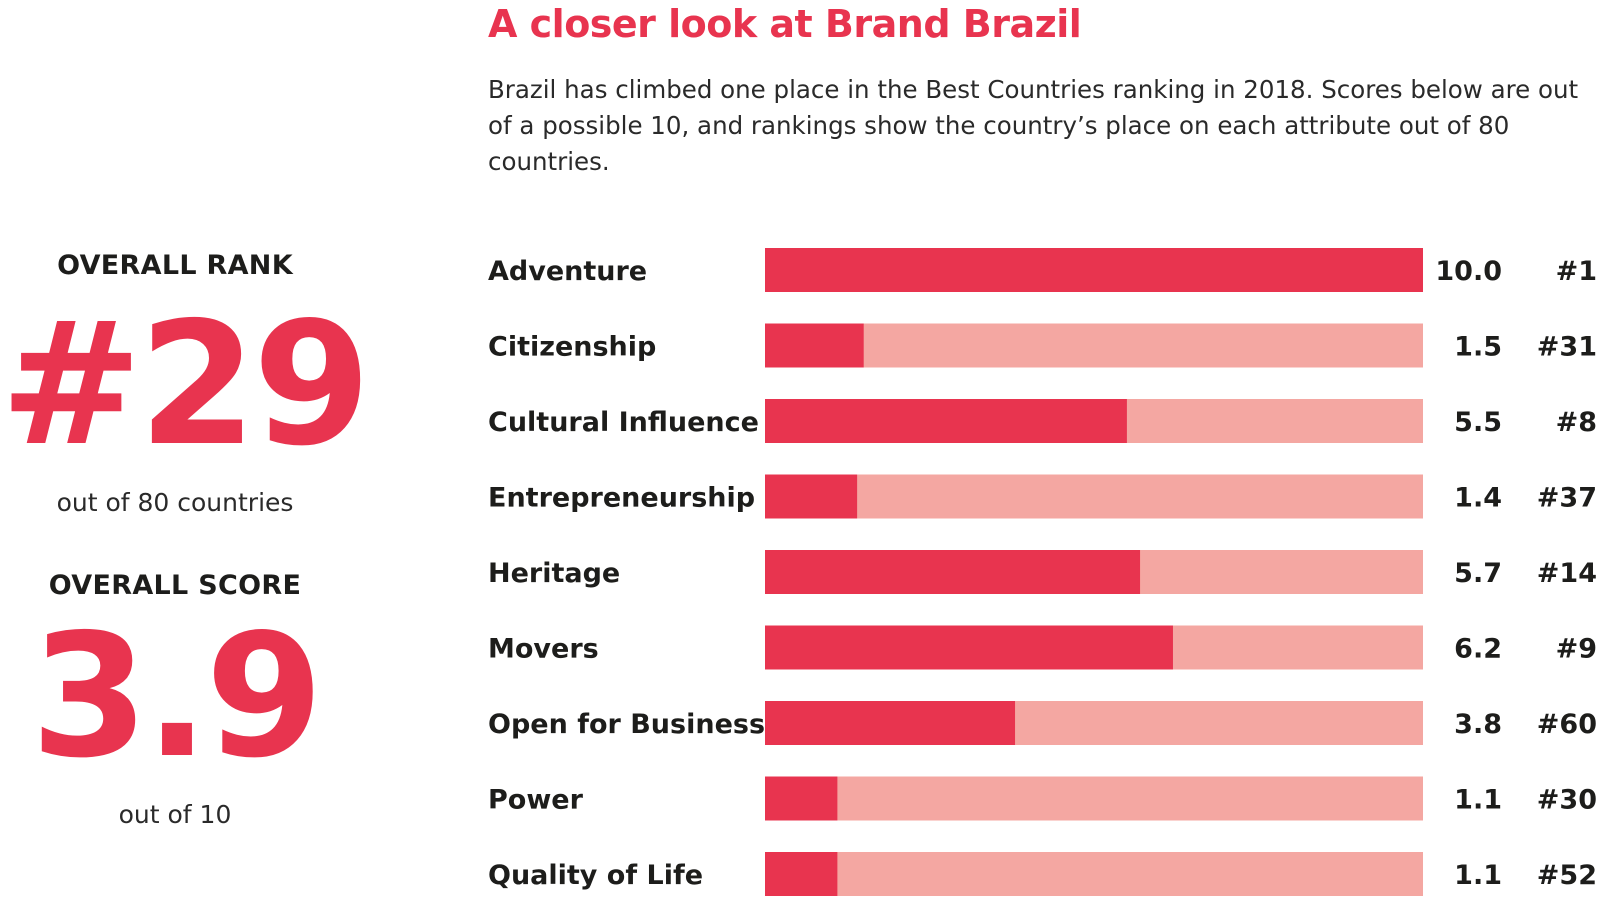  Describe the element at coordinates (1567, 498) in the screenshot. I see `rank-label-entrepreneurship: #37` at that location.